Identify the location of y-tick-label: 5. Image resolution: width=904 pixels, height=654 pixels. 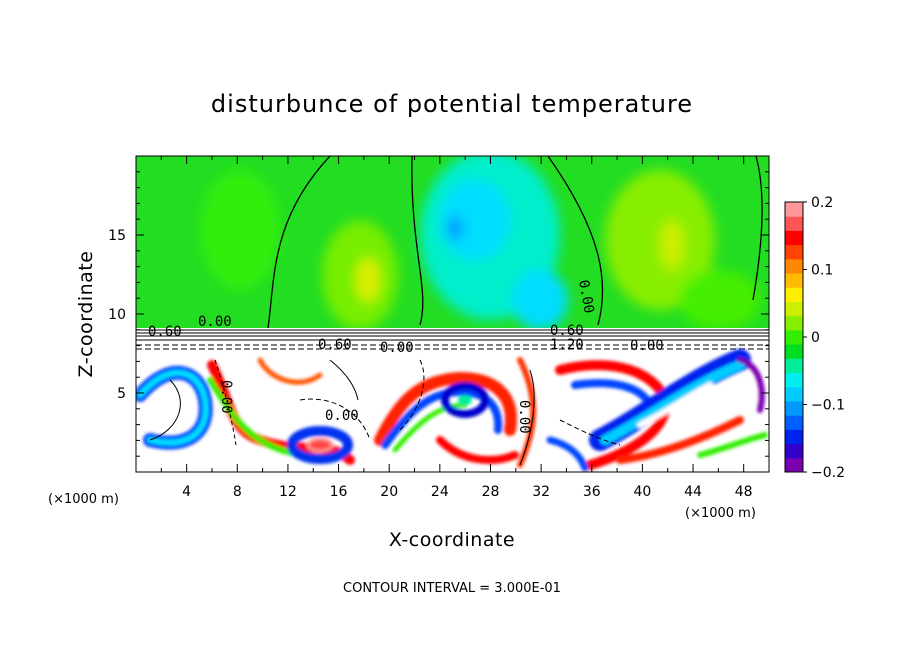
(121, 394).